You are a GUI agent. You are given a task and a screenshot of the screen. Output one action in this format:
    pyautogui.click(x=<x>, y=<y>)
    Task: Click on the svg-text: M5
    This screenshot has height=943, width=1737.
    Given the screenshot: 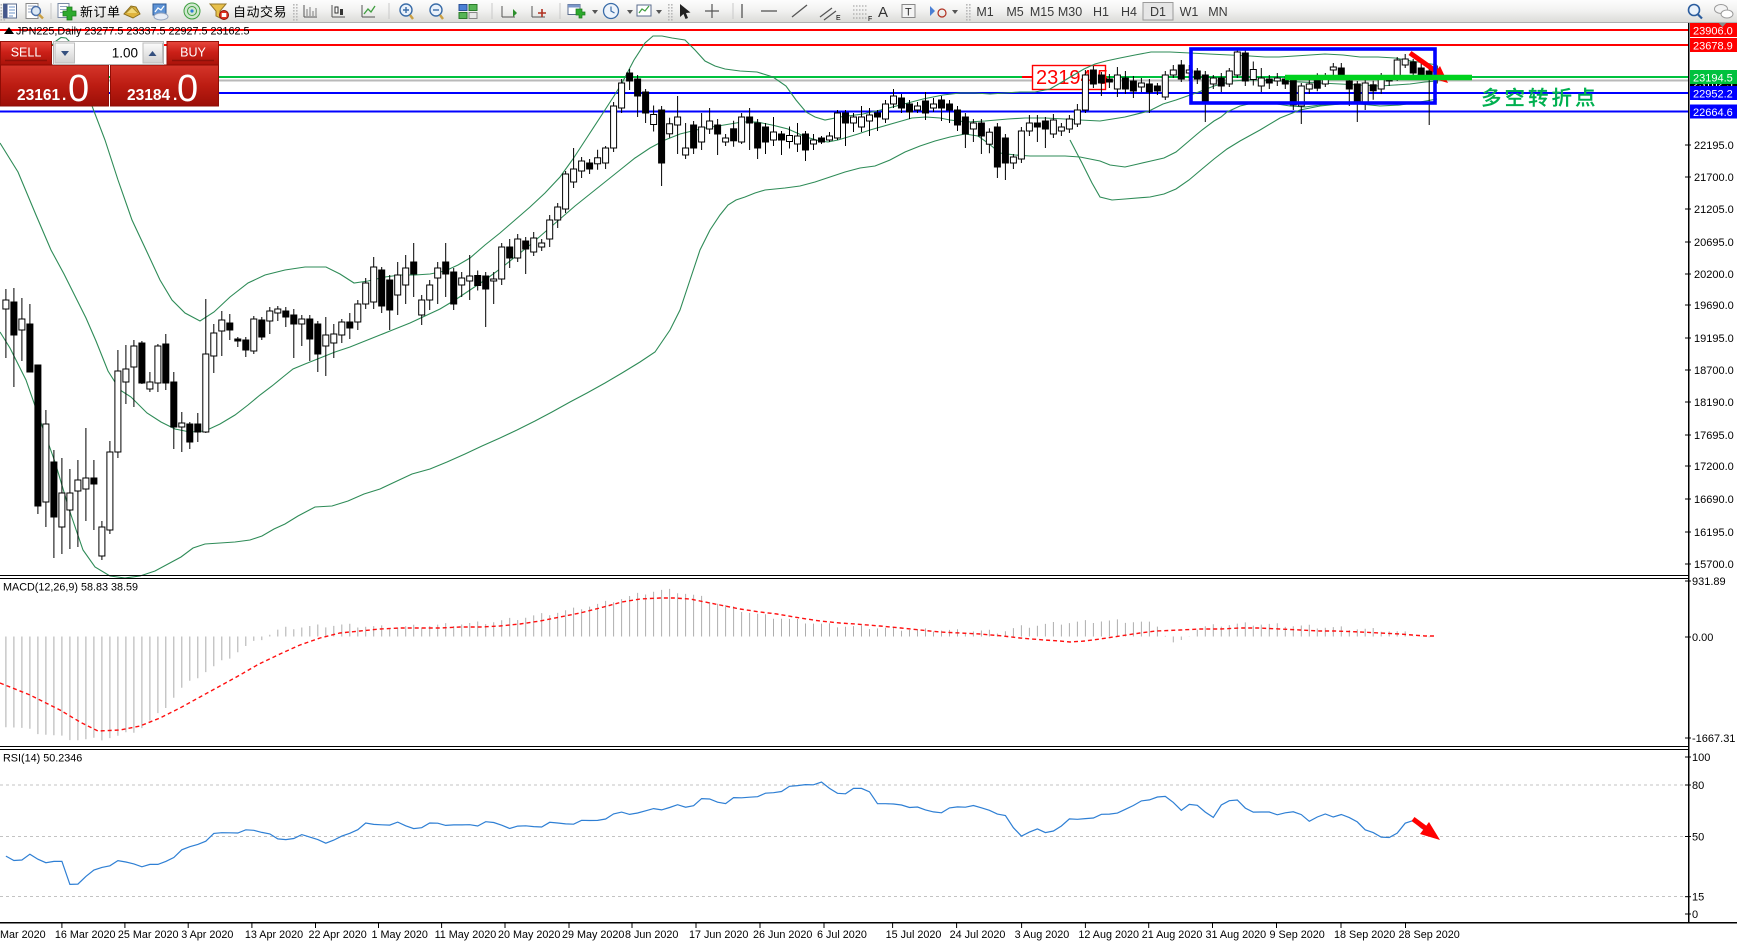 What is the action you would take?
    pyautogui.click(x=1014, y=12)
    